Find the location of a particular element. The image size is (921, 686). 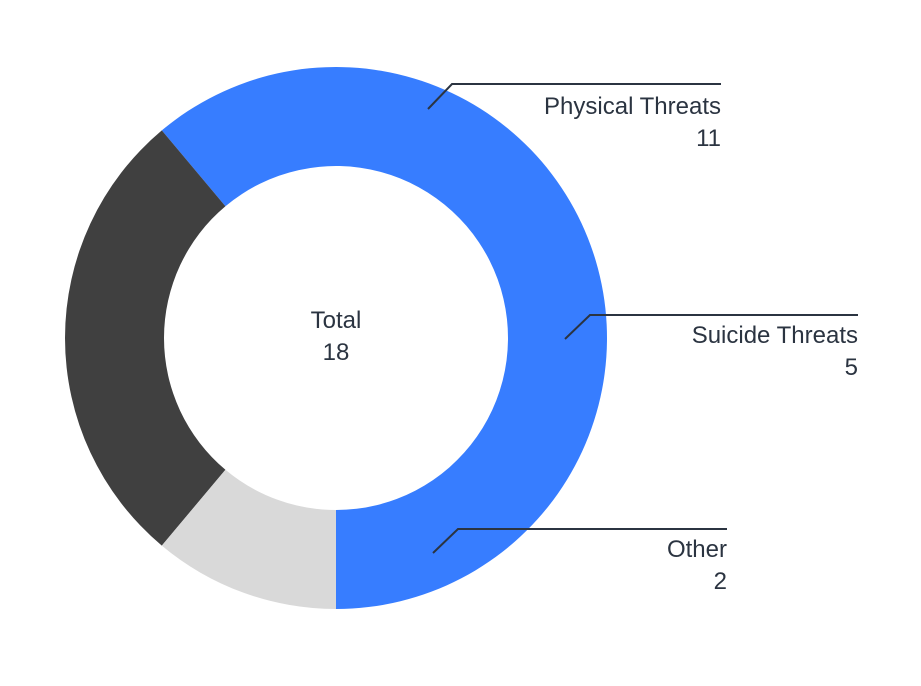

slice-suicide-threats is located at coordinates (145, 338).